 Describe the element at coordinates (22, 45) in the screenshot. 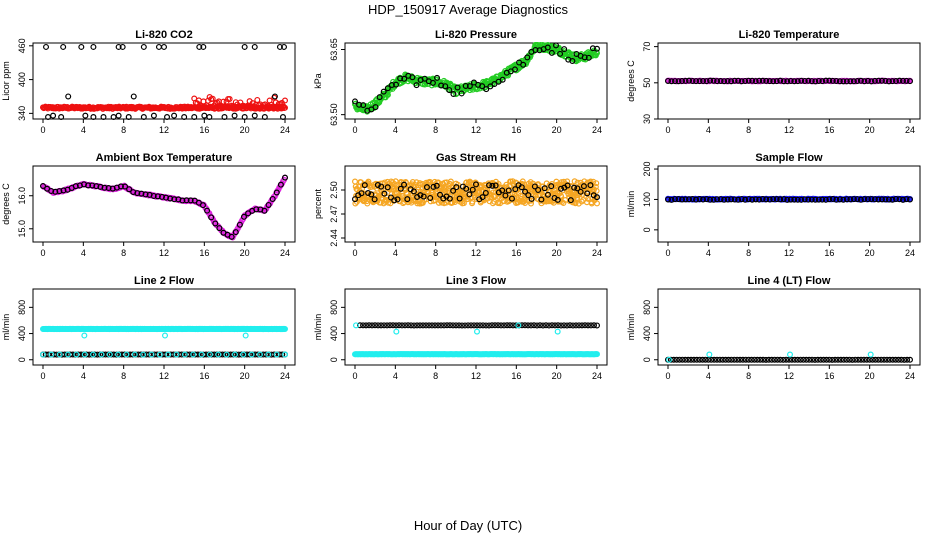

I see `y-tick-label: 460` at that location.